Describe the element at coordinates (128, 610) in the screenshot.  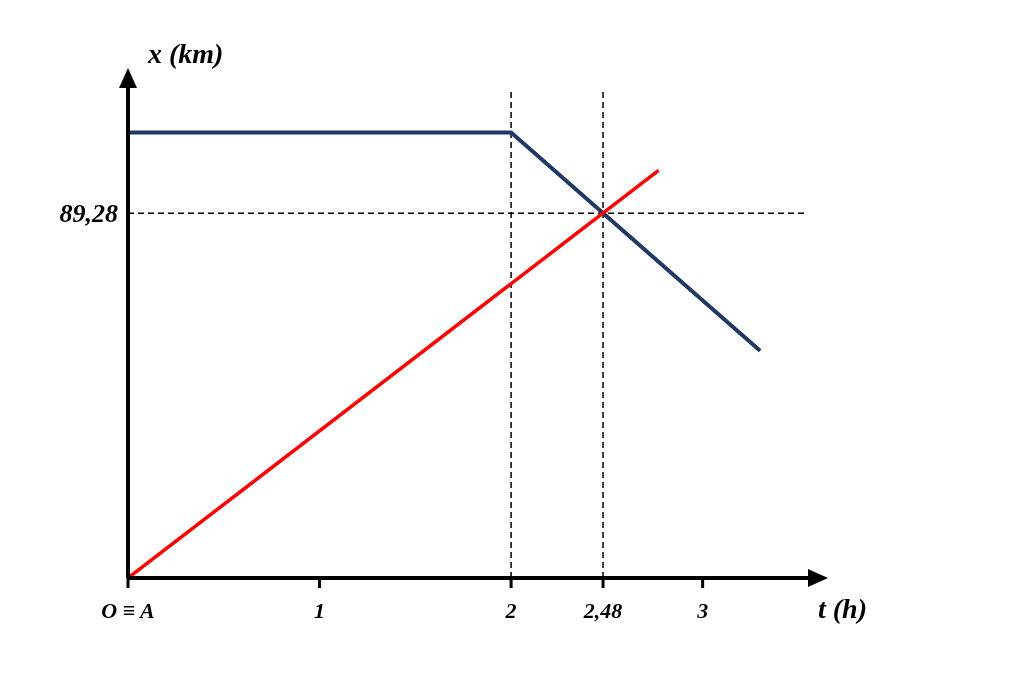
I see `x-tick-label: O ≡ A` at that location.